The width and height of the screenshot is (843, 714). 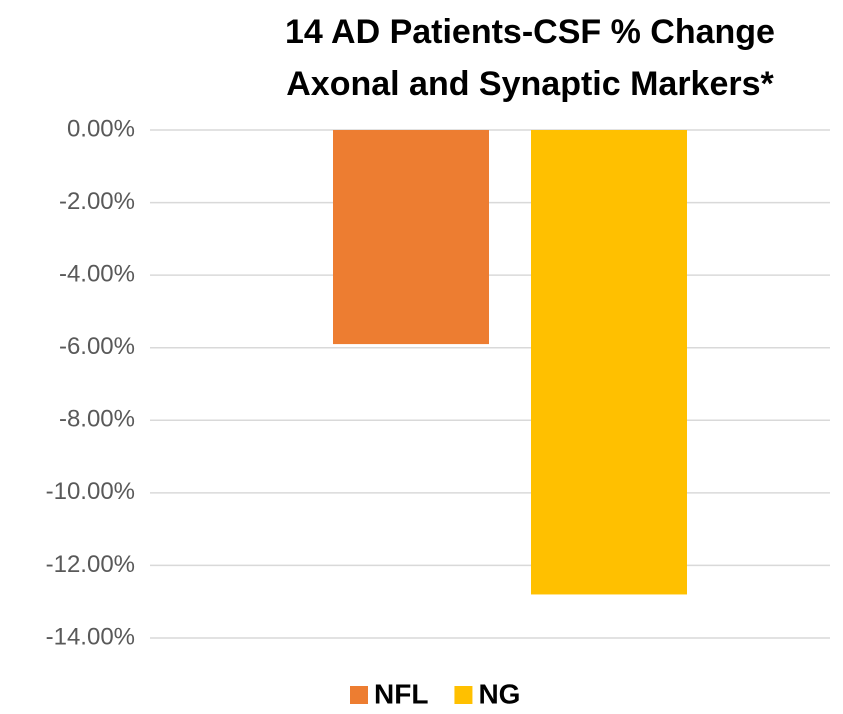 What do you see at coordinates (499, 693) in the screenshot?
I see `legend-label: NG` at bounding box center [499, 693].